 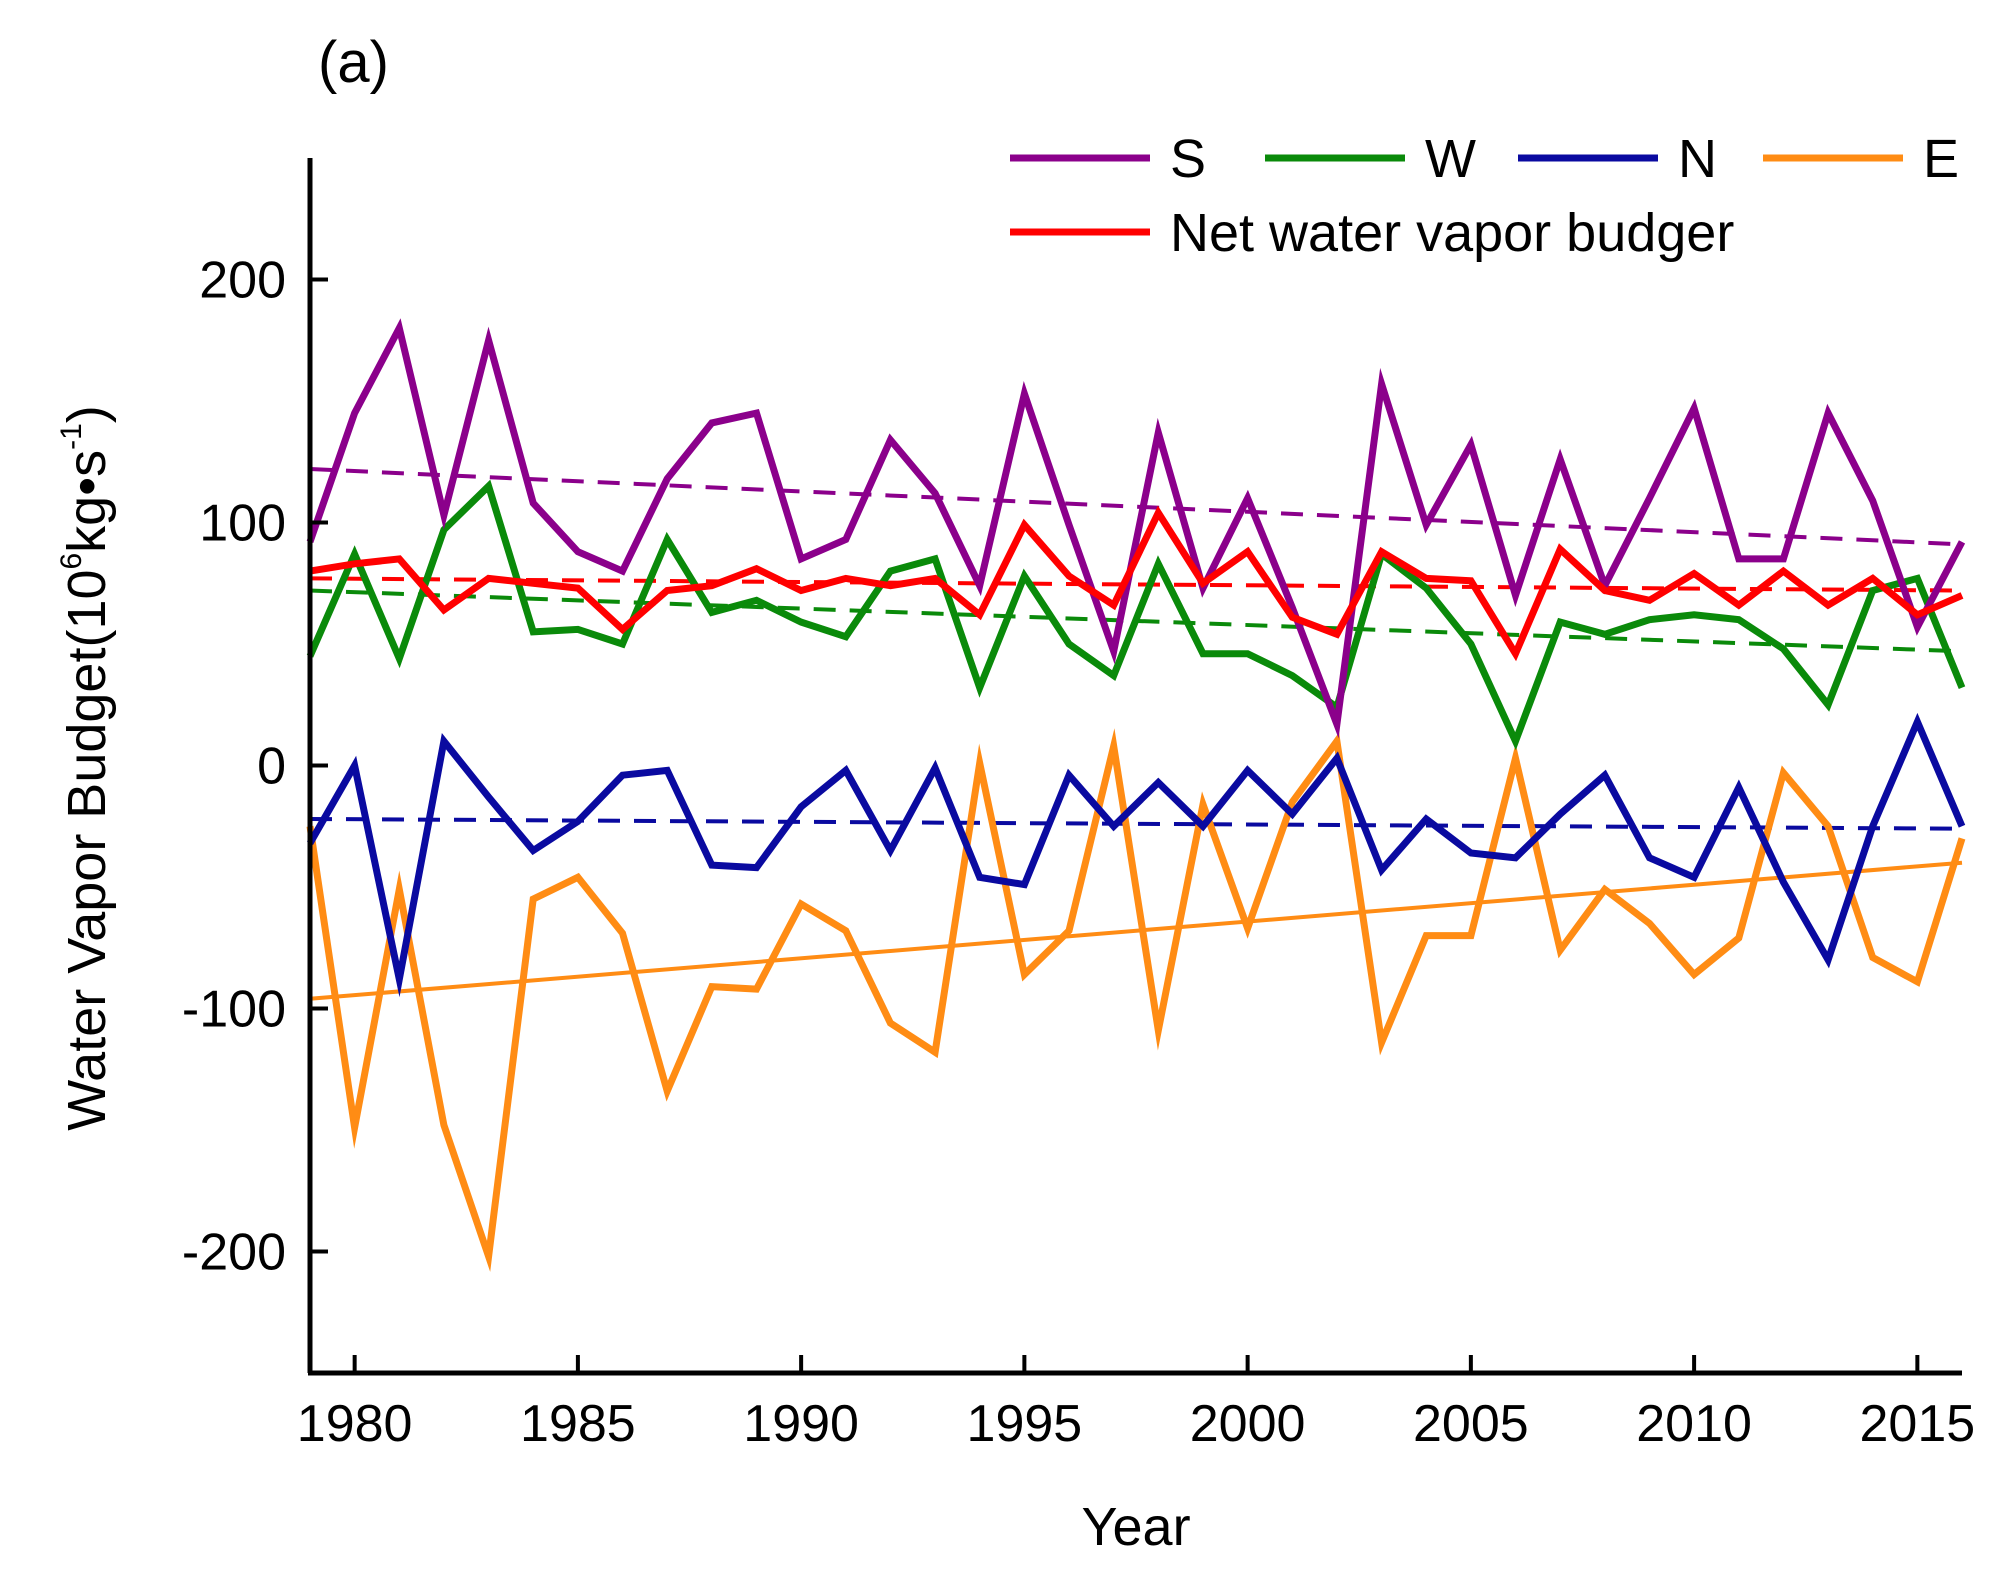 What do you see at coordinates (234, 1253) in the screenshot?
I see `y-tick-label--200: -200` at bounding box center [234, 1253].